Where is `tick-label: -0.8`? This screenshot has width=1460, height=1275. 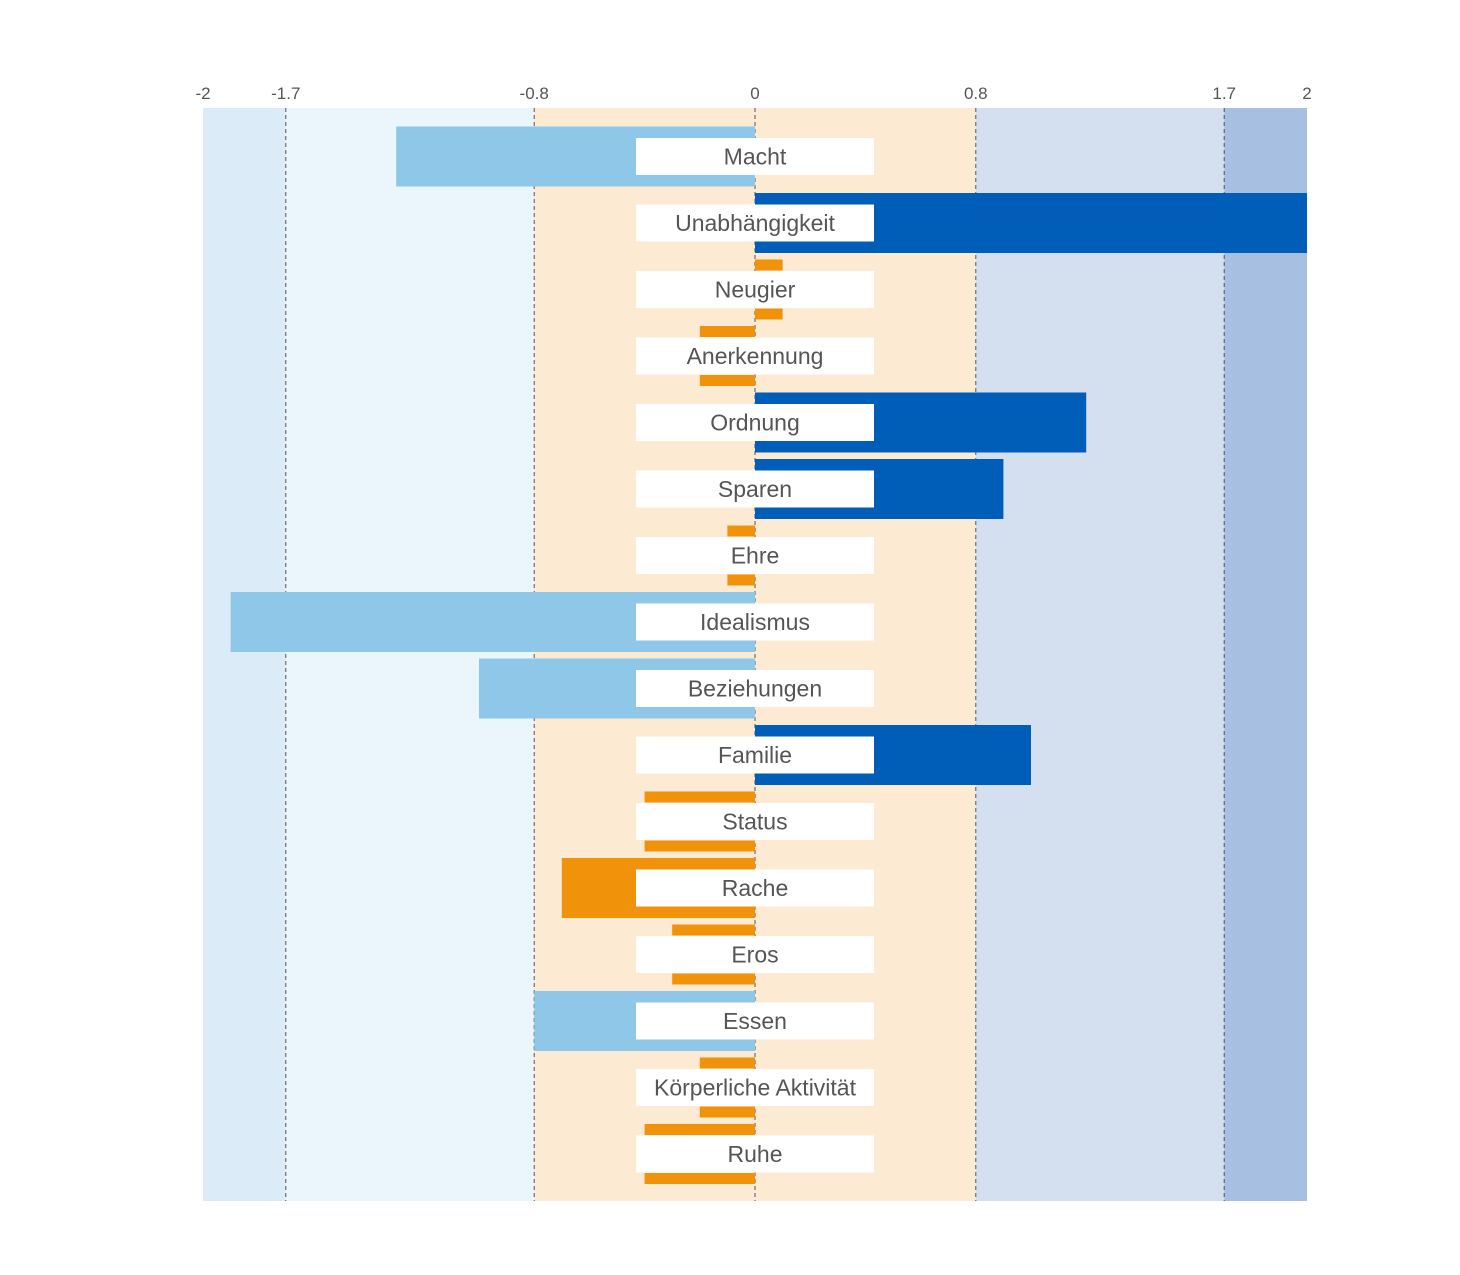
tick-label: -0.8 is located at coordinates (534, 93).